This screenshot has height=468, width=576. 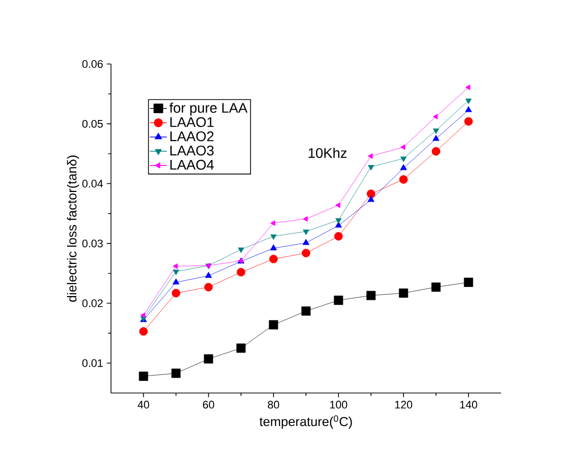 I want to click on y-tick-label: 0.04, so click(x=92, y=184).